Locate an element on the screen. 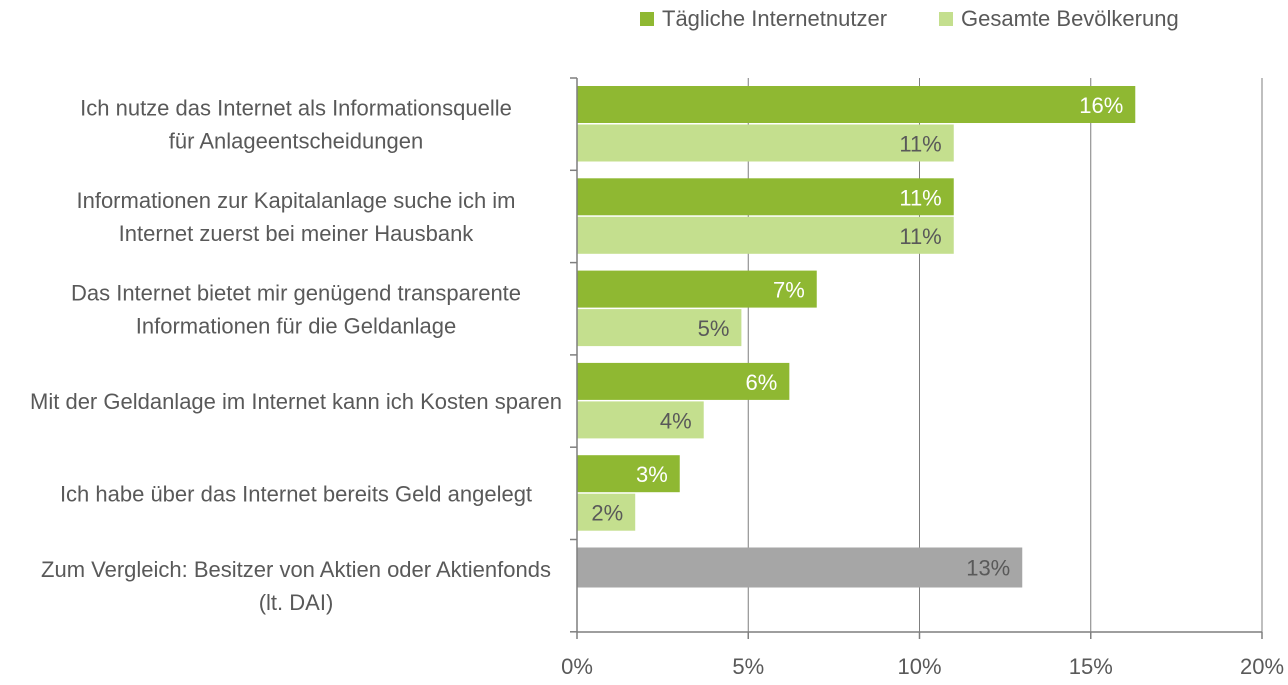 Image resolution: width=1288 pixels, height=685 pixels. data-label-series-2: 2% is located at coordinates (607, 513).